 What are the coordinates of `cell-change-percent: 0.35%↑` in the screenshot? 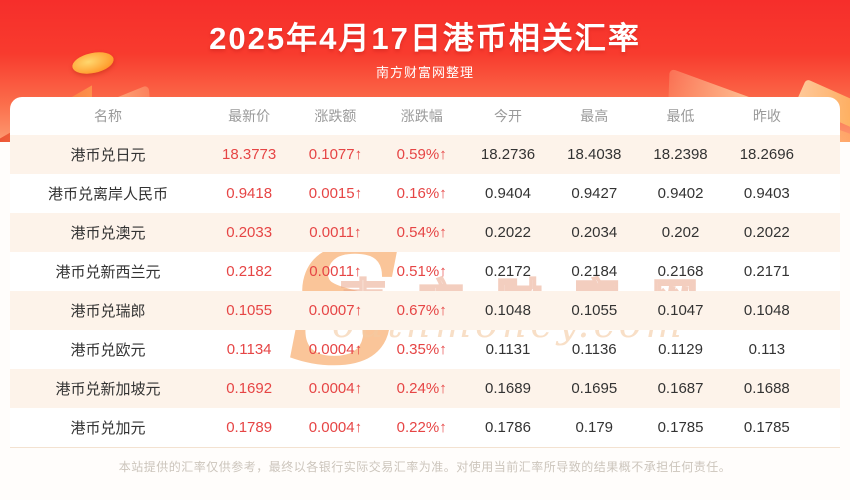 It's located at (421, 349).